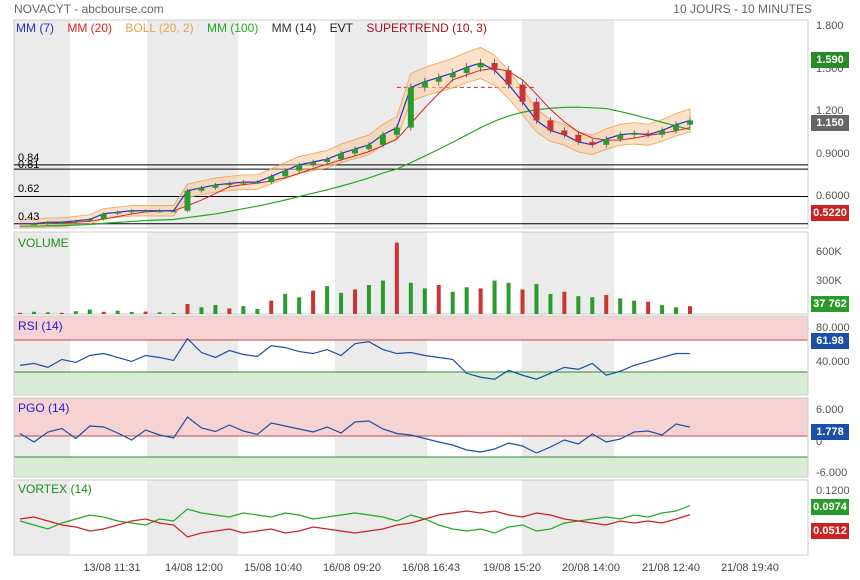  What do you see at coordinates (830, 123) in the screenshot?
I see `last-price-tag: 1.150` at bounding box center [830, 123].